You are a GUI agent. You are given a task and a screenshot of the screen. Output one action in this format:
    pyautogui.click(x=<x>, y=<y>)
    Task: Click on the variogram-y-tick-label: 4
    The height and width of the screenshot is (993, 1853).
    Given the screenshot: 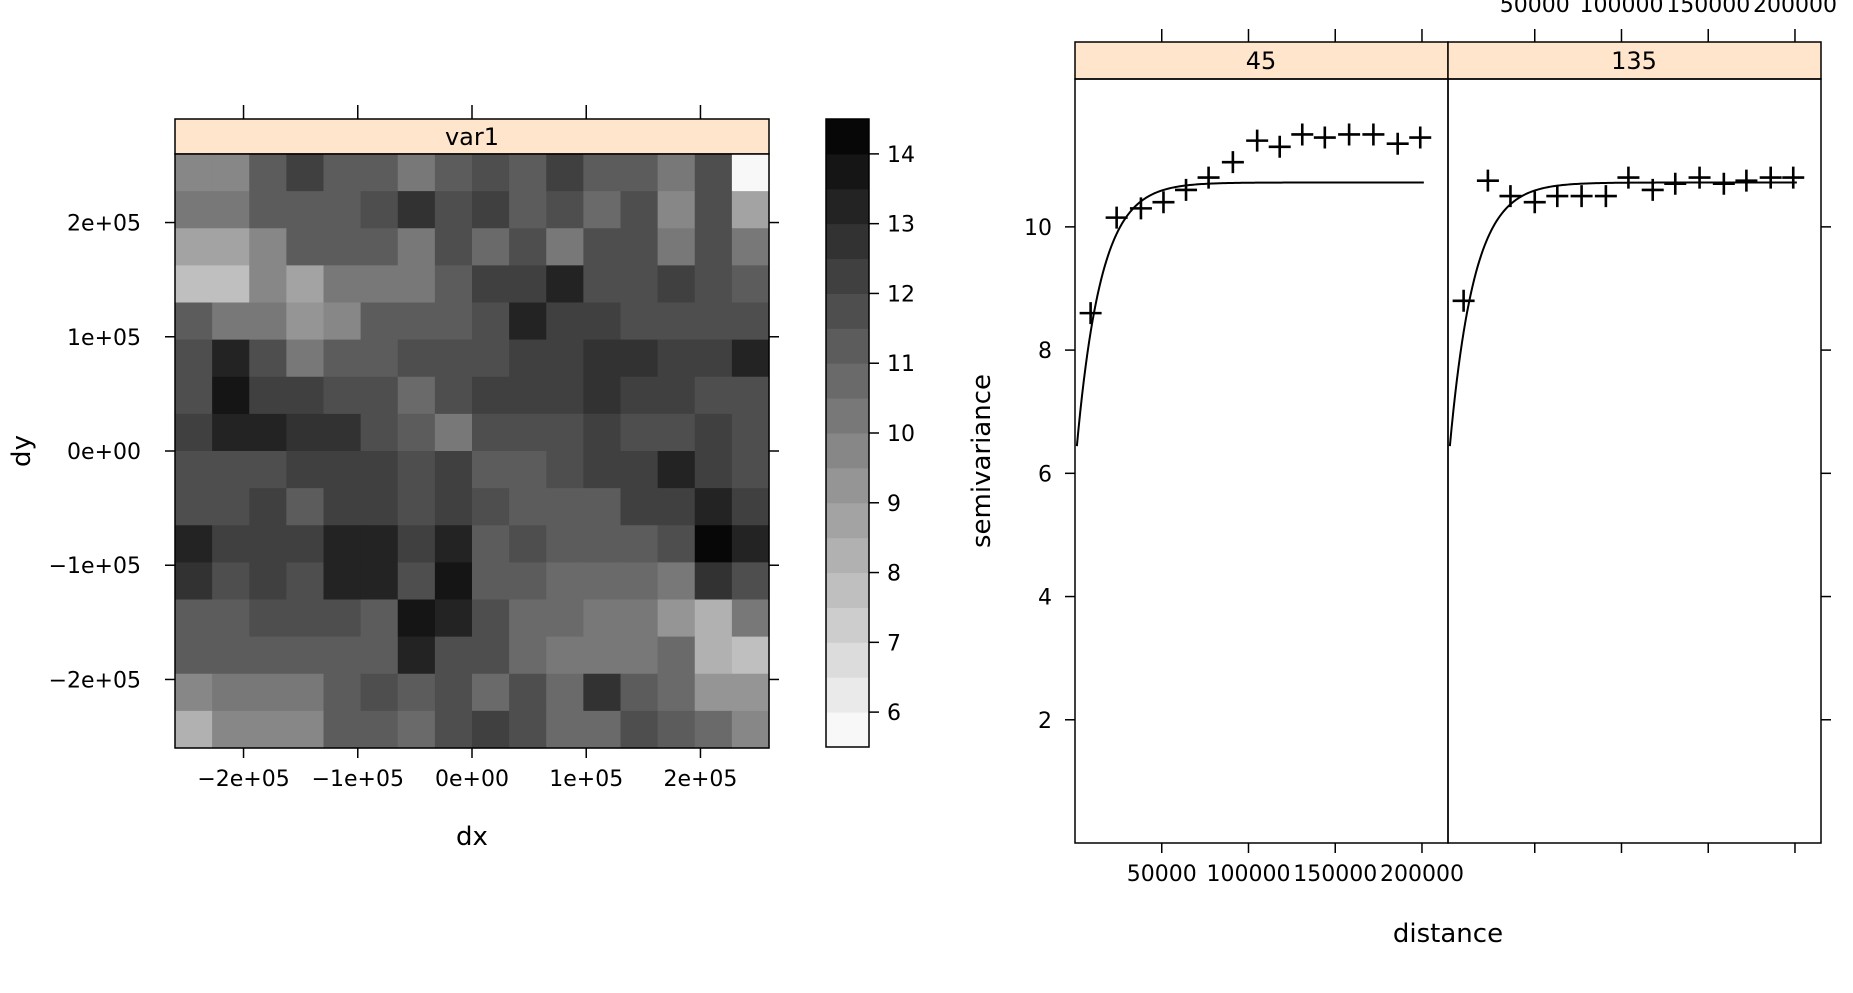 What is the action you would take?
    pyautogui.click(x=1045, y=598)
    